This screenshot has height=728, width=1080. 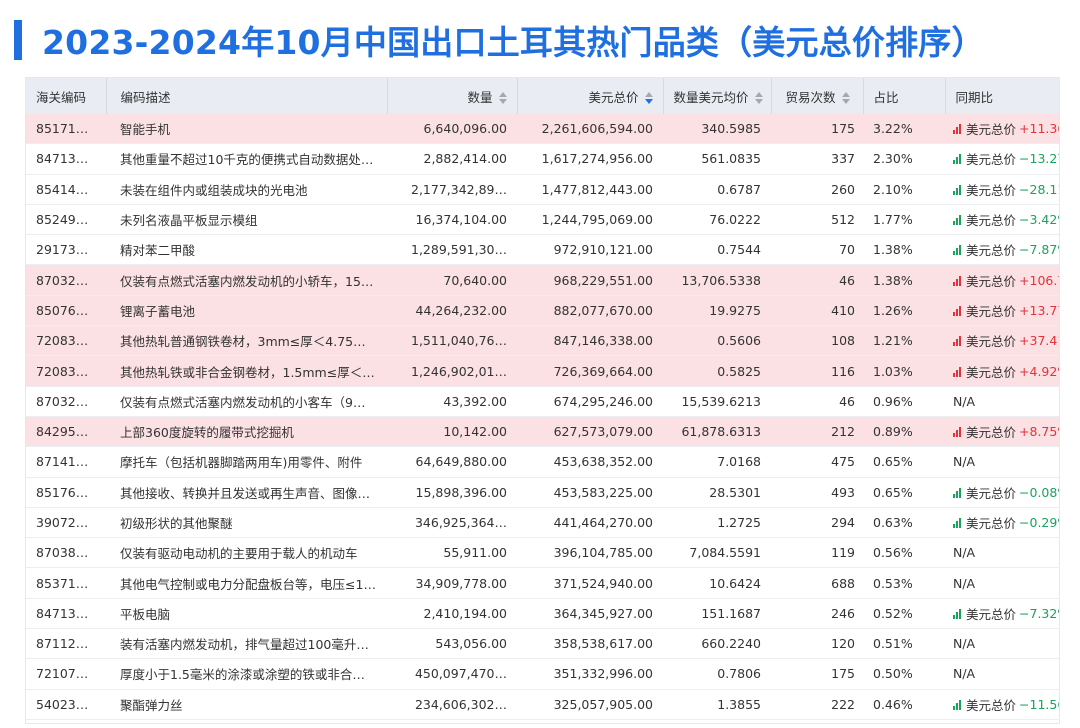 What do you see at coordinates (1039, 432) in the screenshot?
I see `yoy-value: +8.75%` at bounding box center [1039, 432].